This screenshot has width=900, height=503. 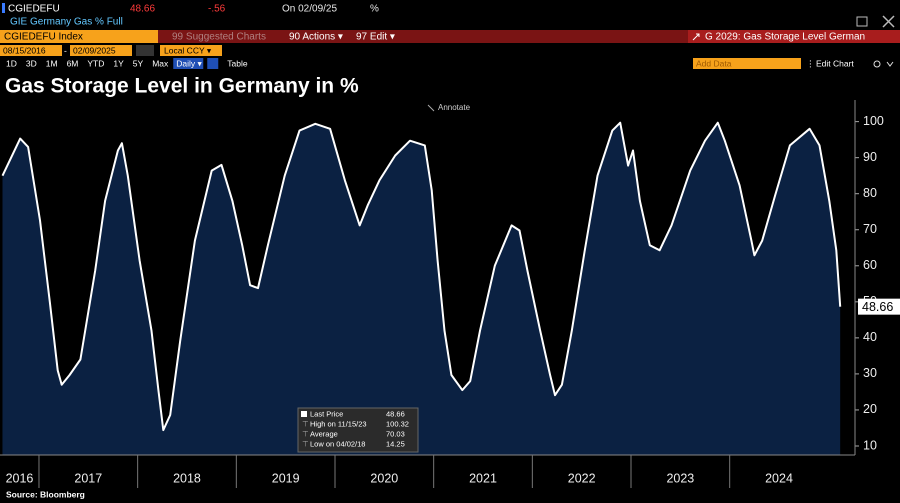 What do you see at coordinates (375, 37) in the screenshot?
I see `edit-menu: 97 Edit ▾` at bounding box center [375, 37].